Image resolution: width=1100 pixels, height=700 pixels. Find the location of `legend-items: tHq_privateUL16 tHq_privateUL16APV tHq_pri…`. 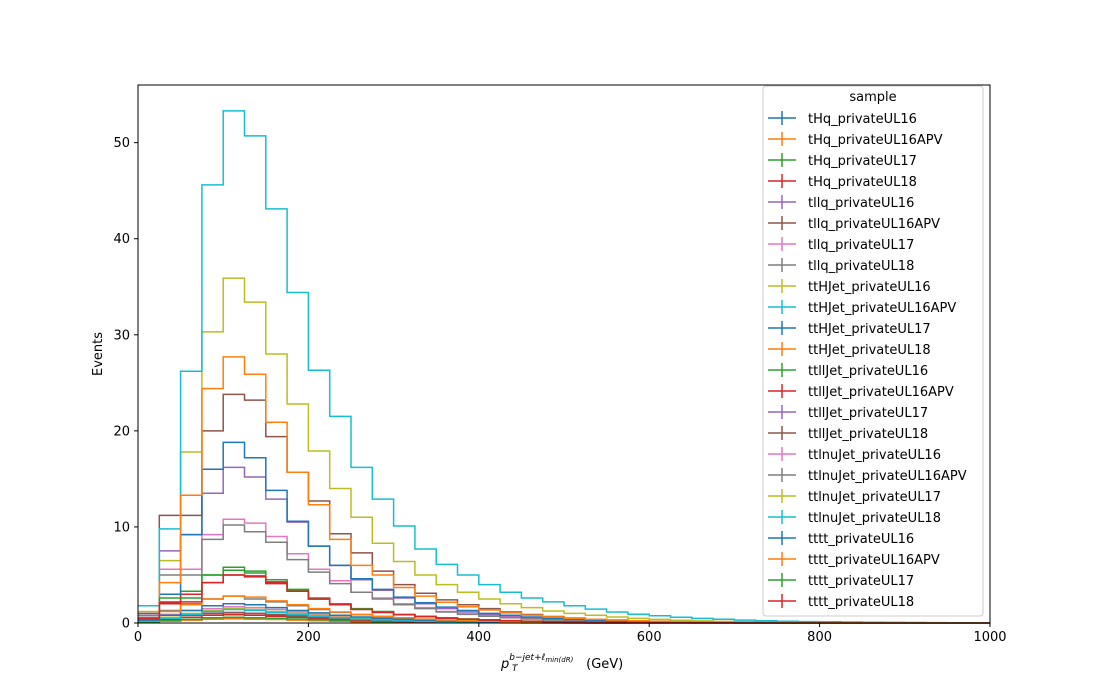

legend-items: tHq_privateUL16 tHq_privateUL16APV tHq_pri… is located at coordinates (867, 360).